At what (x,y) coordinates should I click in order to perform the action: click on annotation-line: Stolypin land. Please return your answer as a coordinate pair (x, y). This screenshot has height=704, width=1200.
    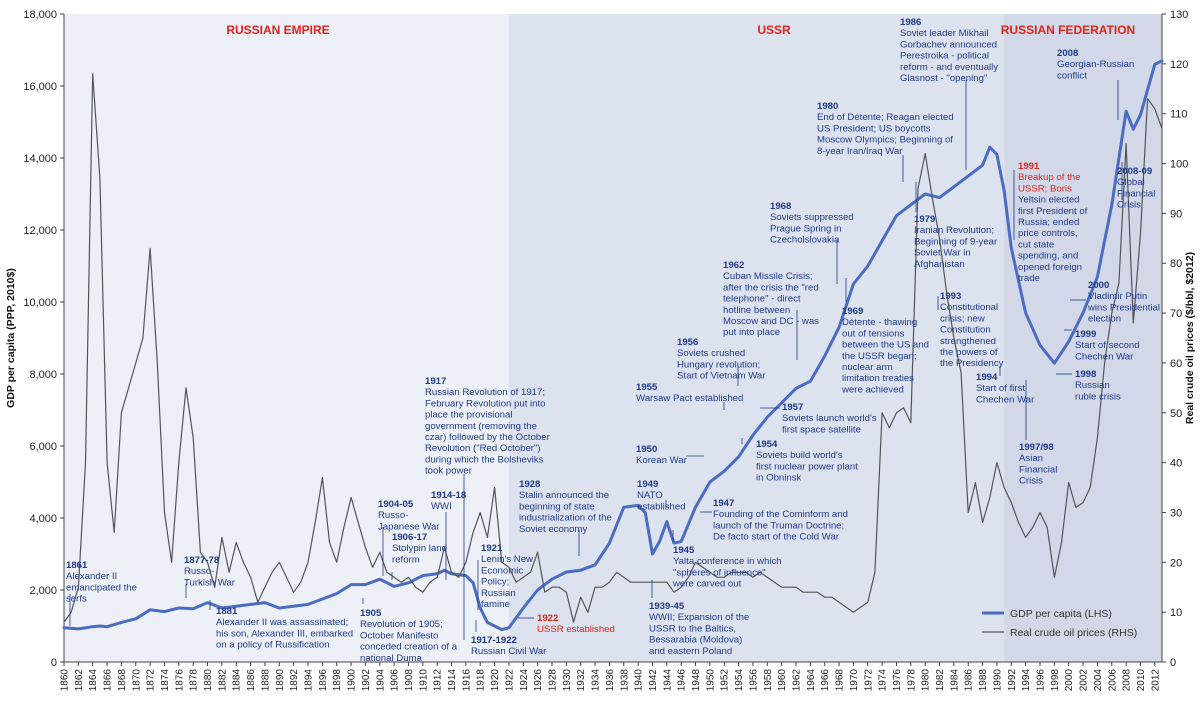
    Looking at the image, I should click on (419, 548).